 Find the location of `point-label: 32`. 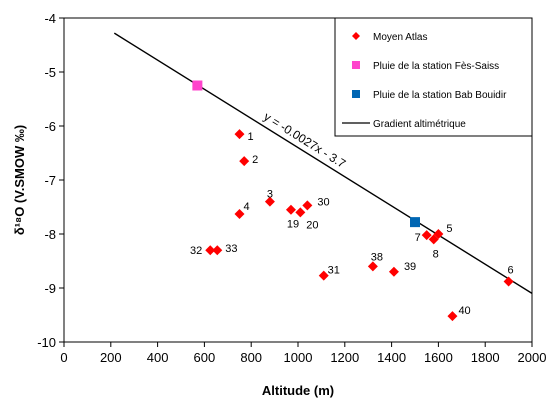

point-label: 32 is located at coordinates (196, 251).